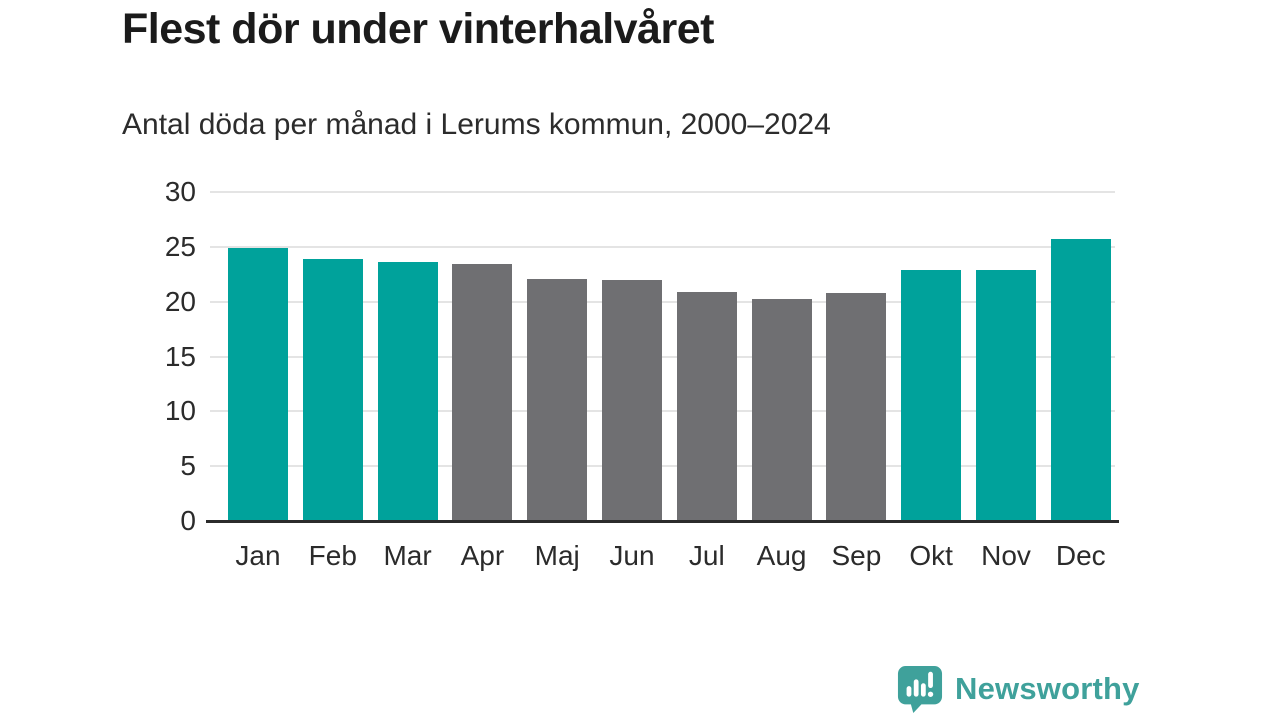  What do you see at coordinates (856, 555) in the screenshot?
I see `x-axis-label-sep: Sep` at bounding box center [856, 555].